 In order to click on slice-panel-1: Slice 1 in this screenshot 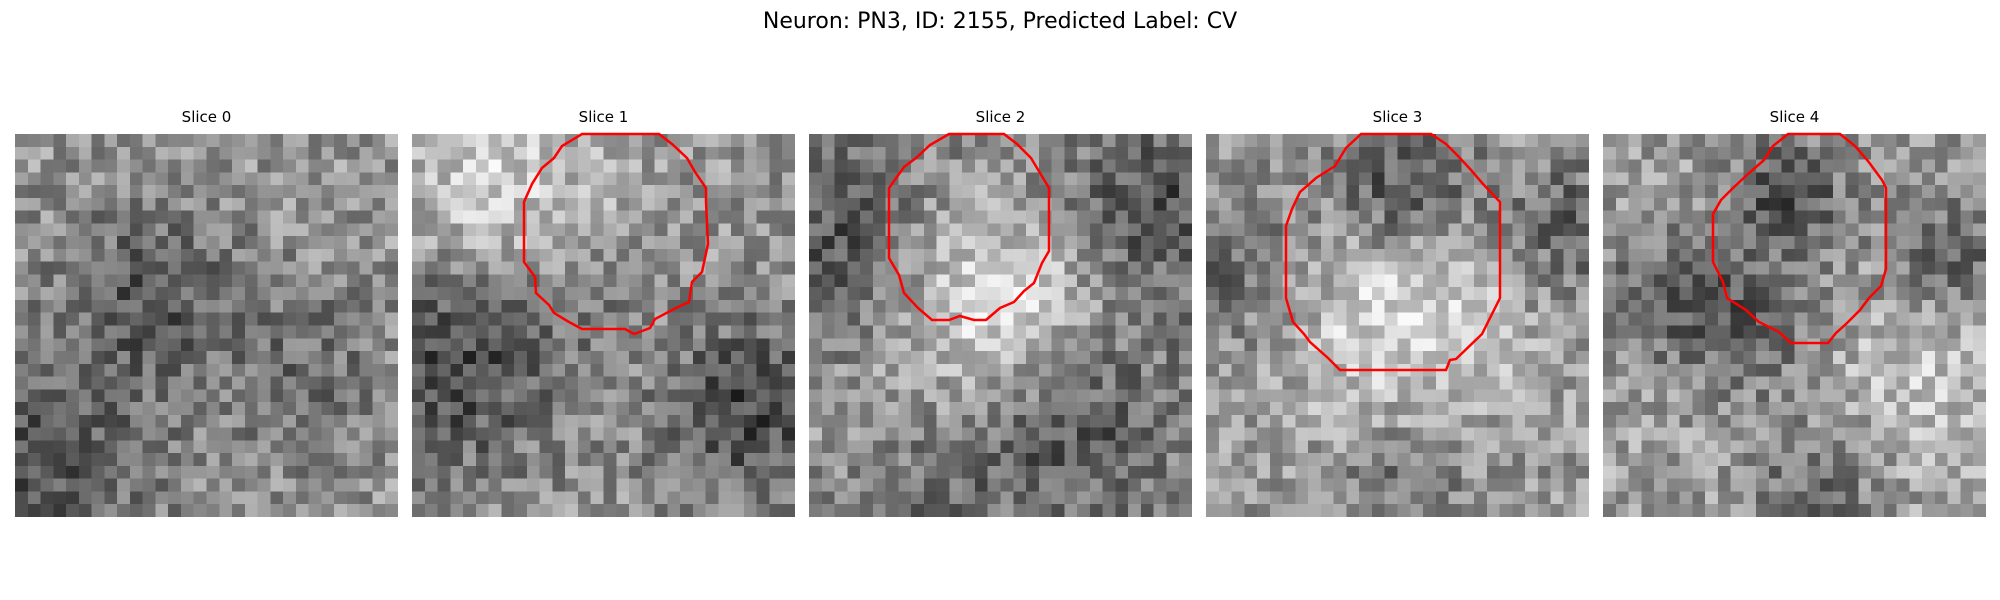, I will do `click(603, 312)`.